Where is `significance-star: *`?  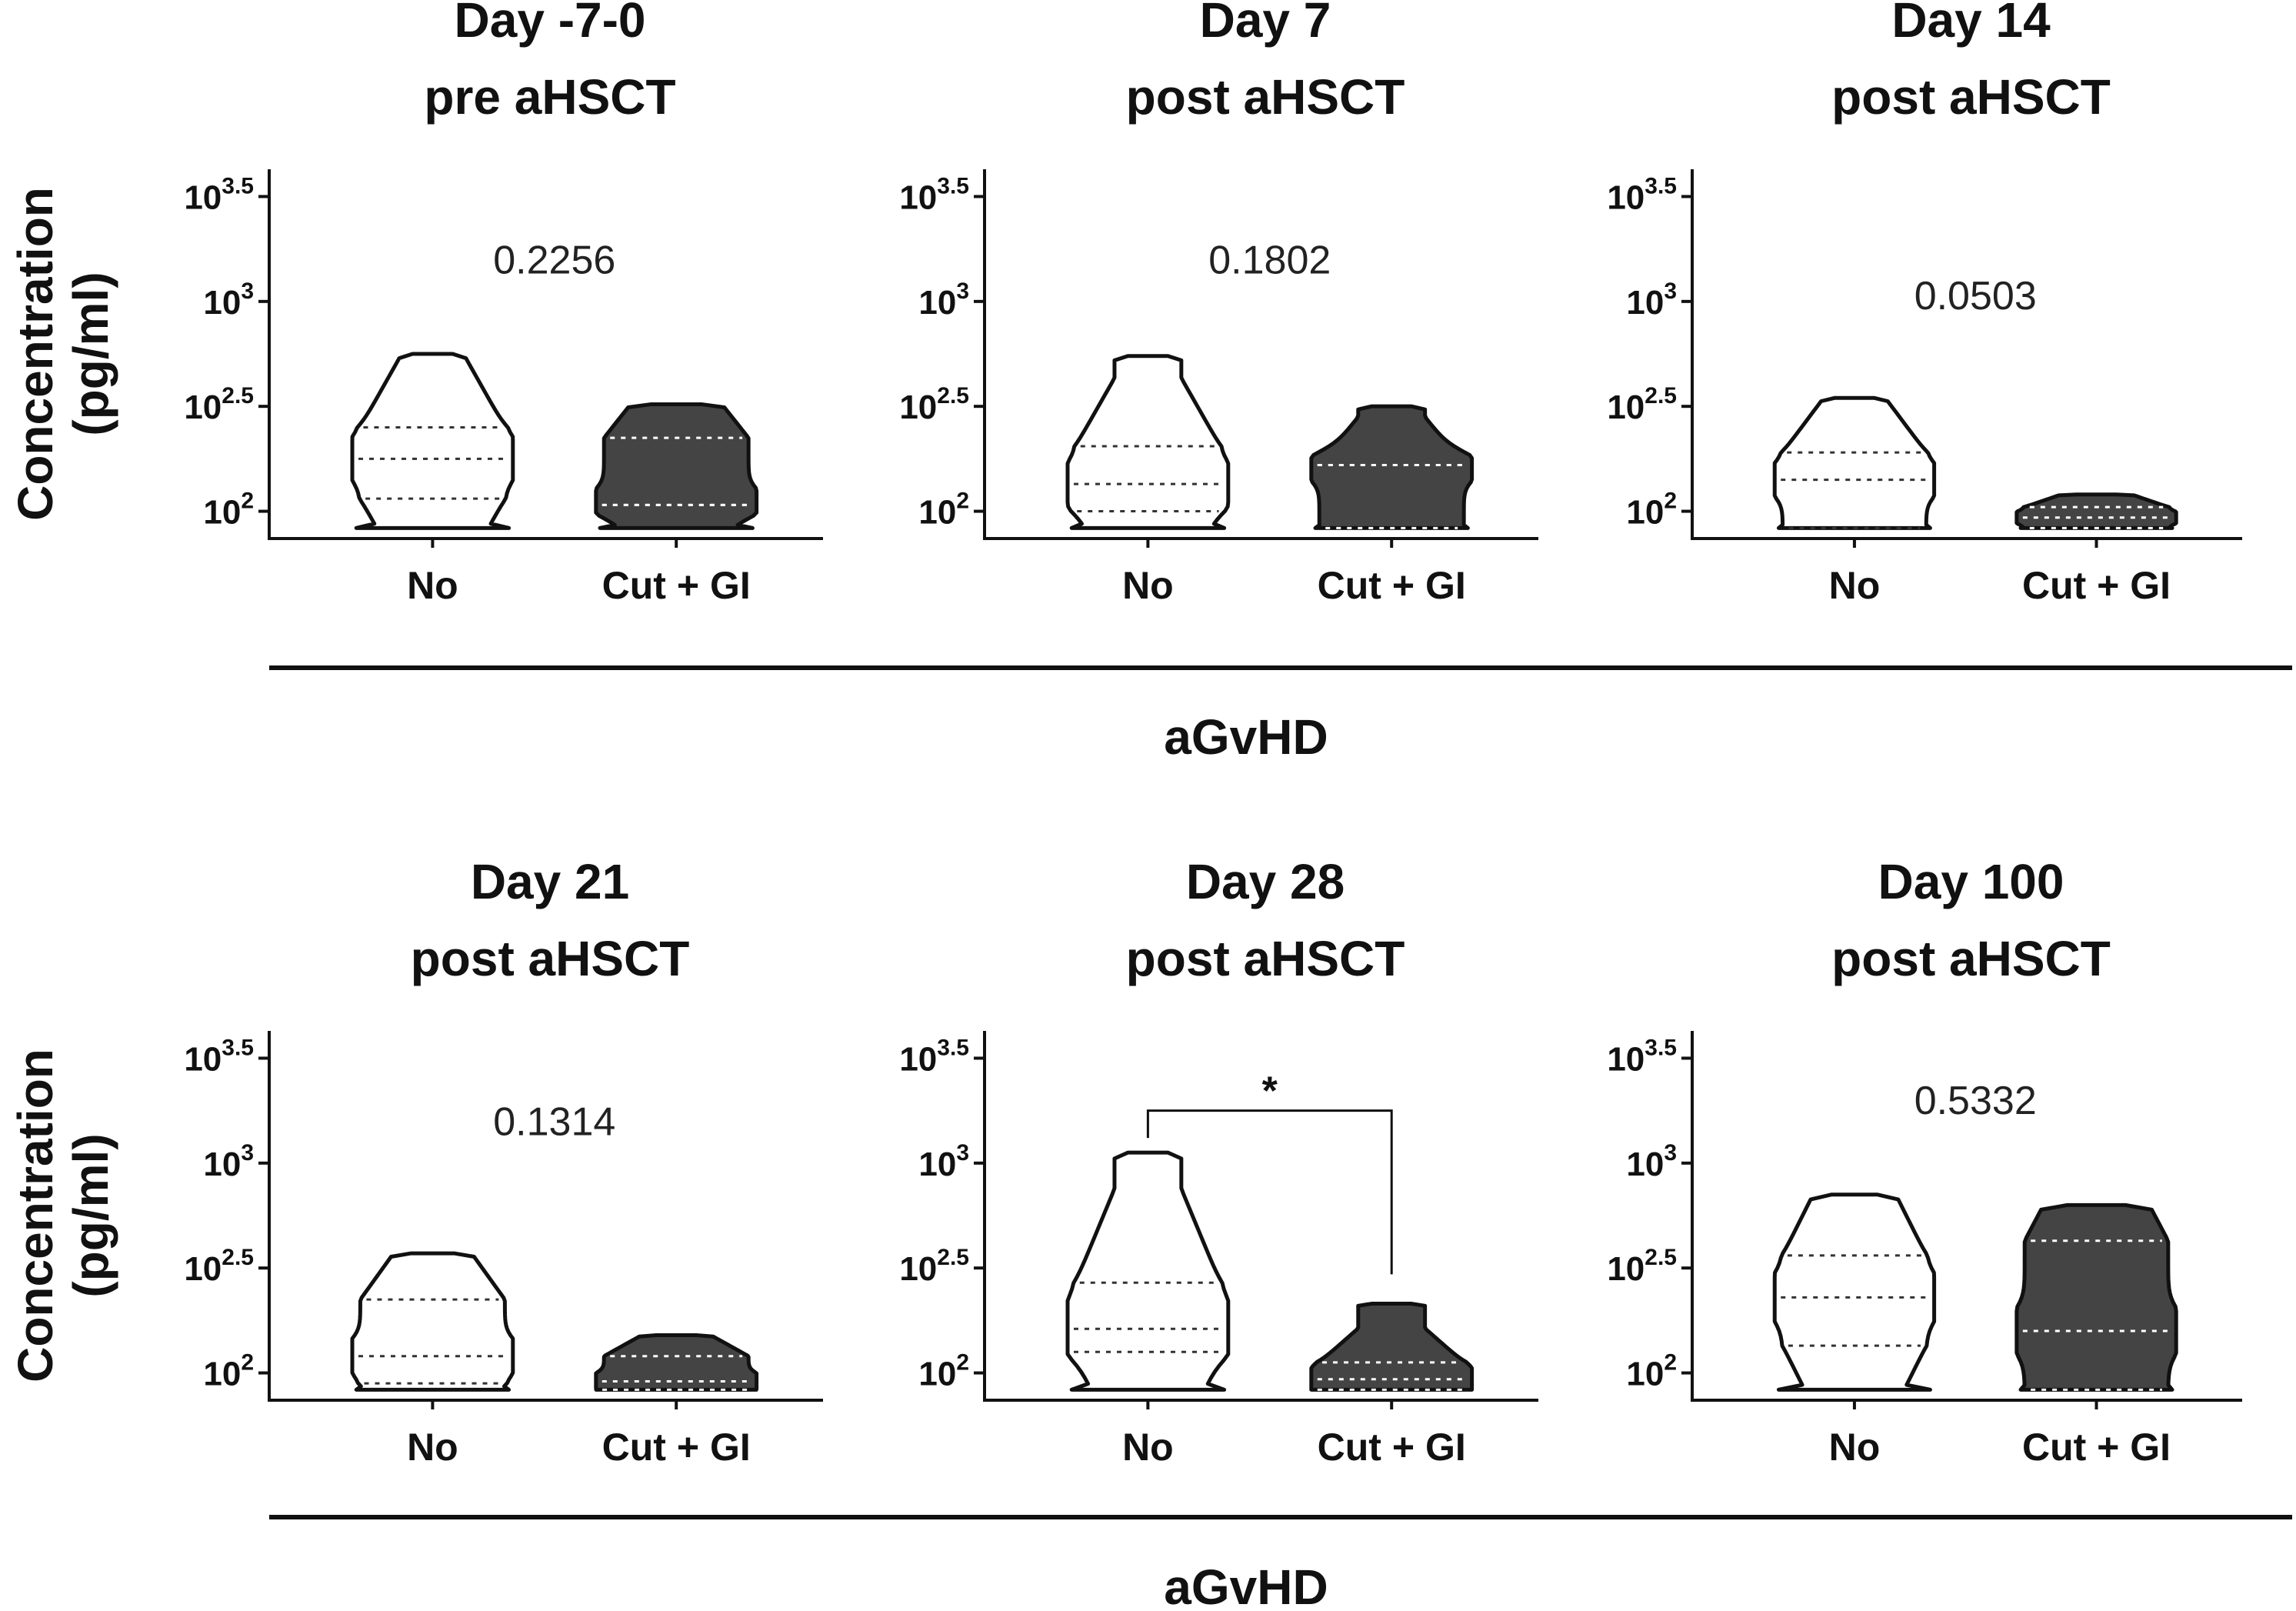
significance-star: * is located at coordinates (1270, 1091).